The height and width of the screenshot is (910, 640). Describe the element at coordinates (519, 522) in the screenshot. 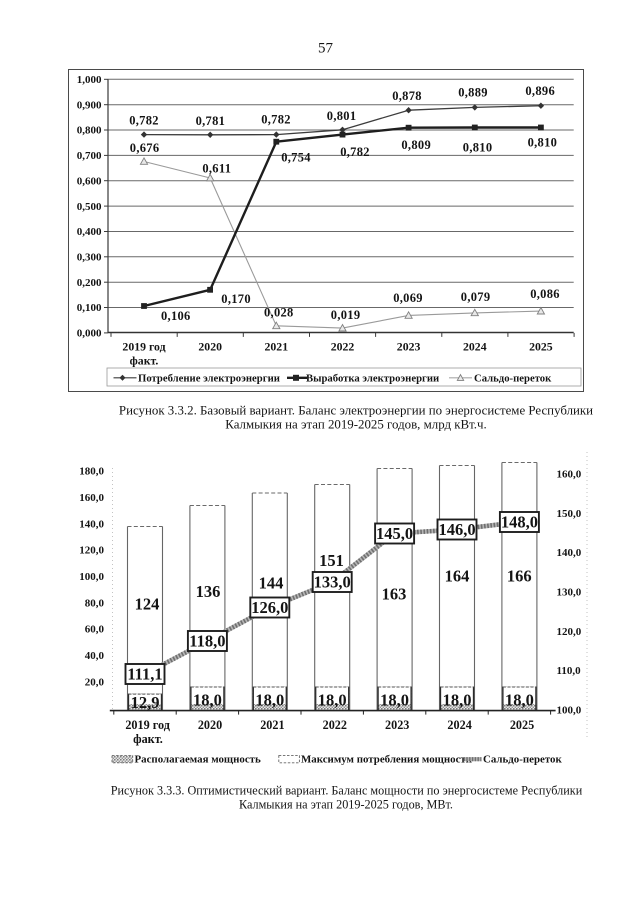

I see `svg-text: 148,0` at that location.